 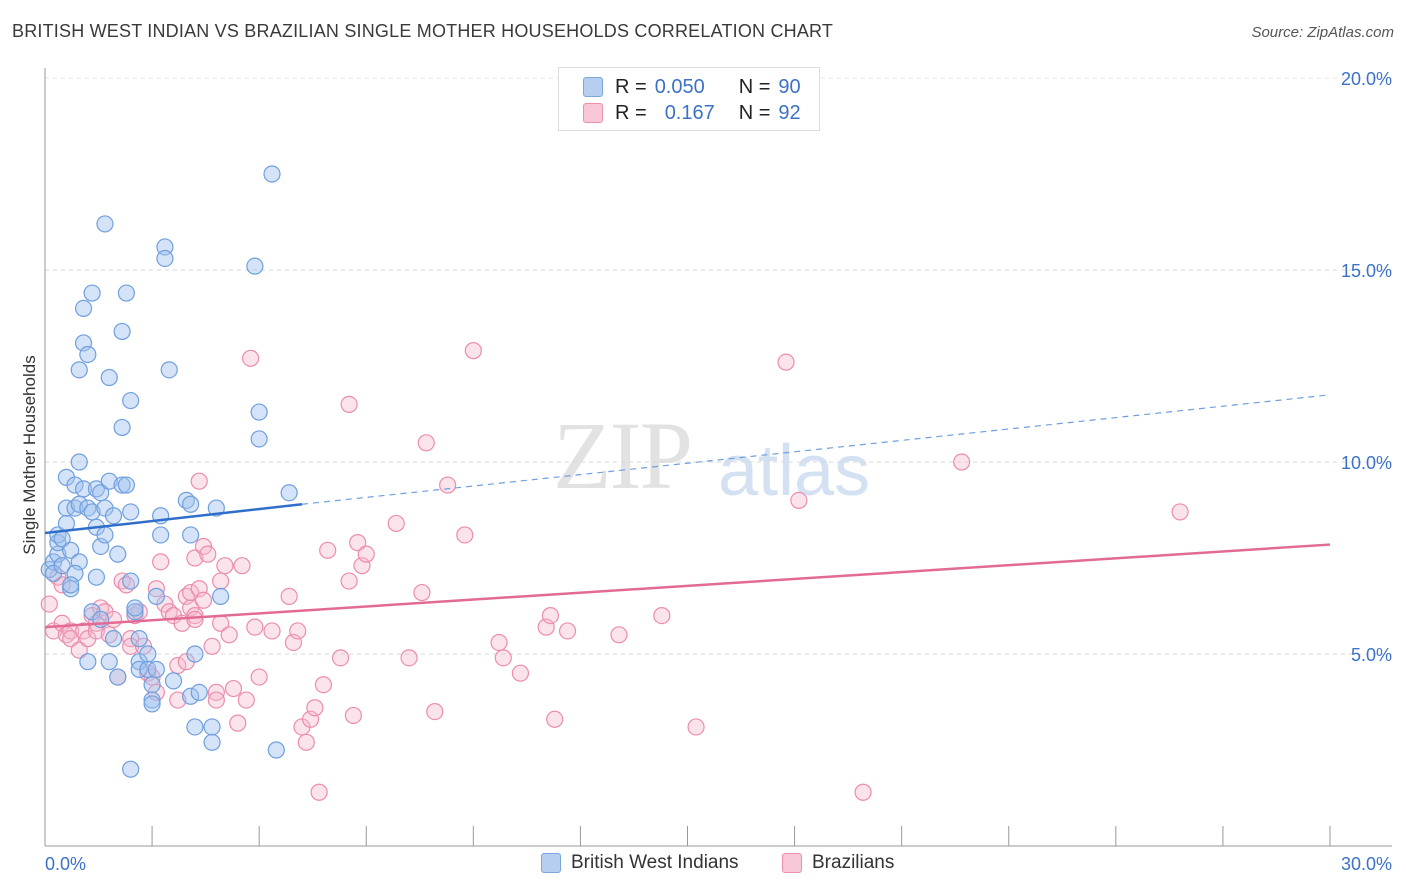 What do you see at coordinates (789, 86) in the screenshot?
I see `legend-n-value: 90` at bounding box center [789, 86].